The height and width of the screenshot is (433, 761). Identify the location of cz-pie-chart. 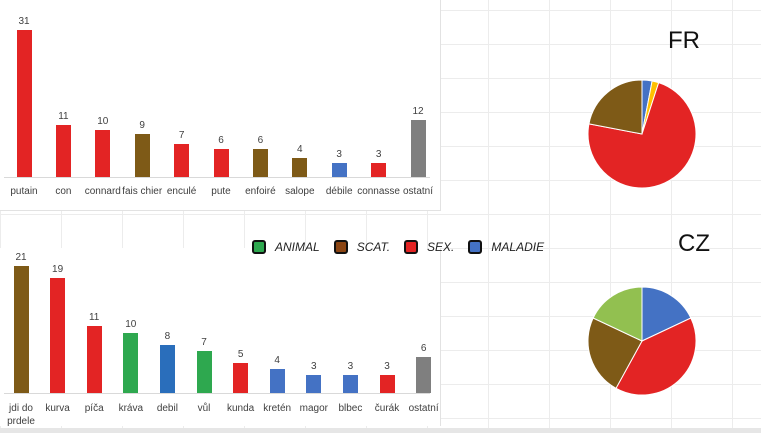
(642, 341).